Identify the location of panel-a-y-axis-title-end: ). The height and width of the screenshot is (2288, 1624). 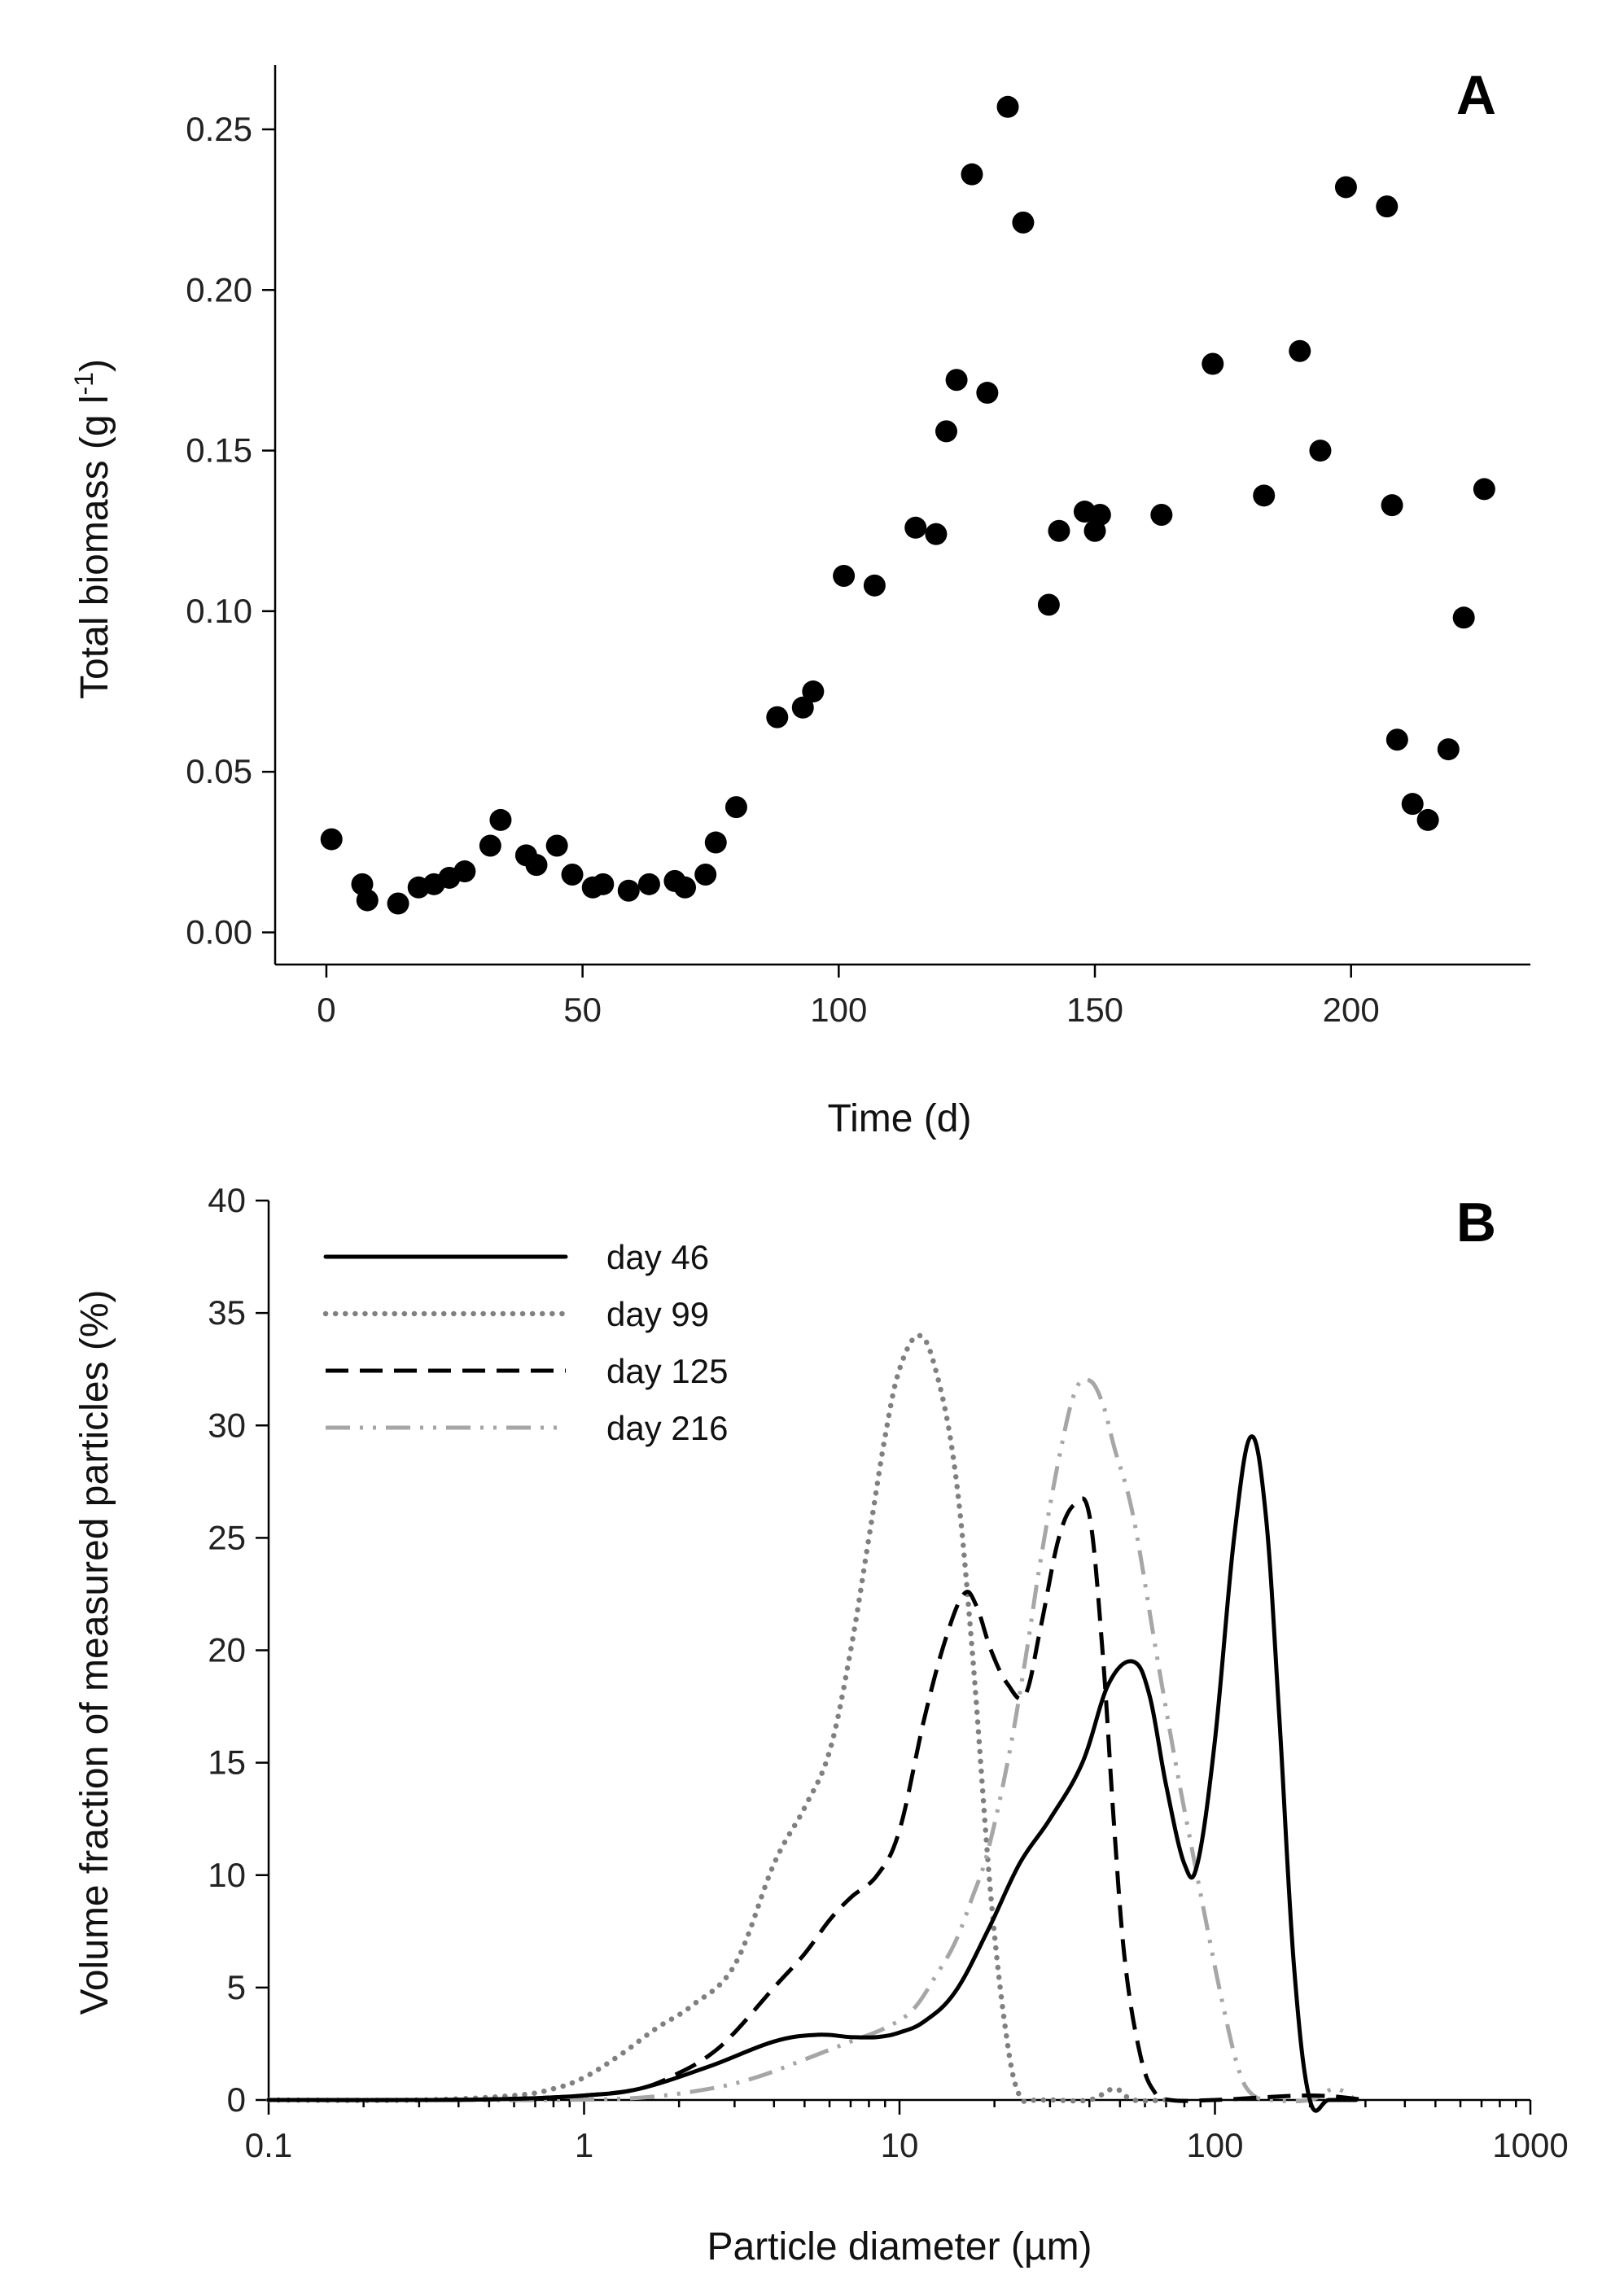
(94, 365).